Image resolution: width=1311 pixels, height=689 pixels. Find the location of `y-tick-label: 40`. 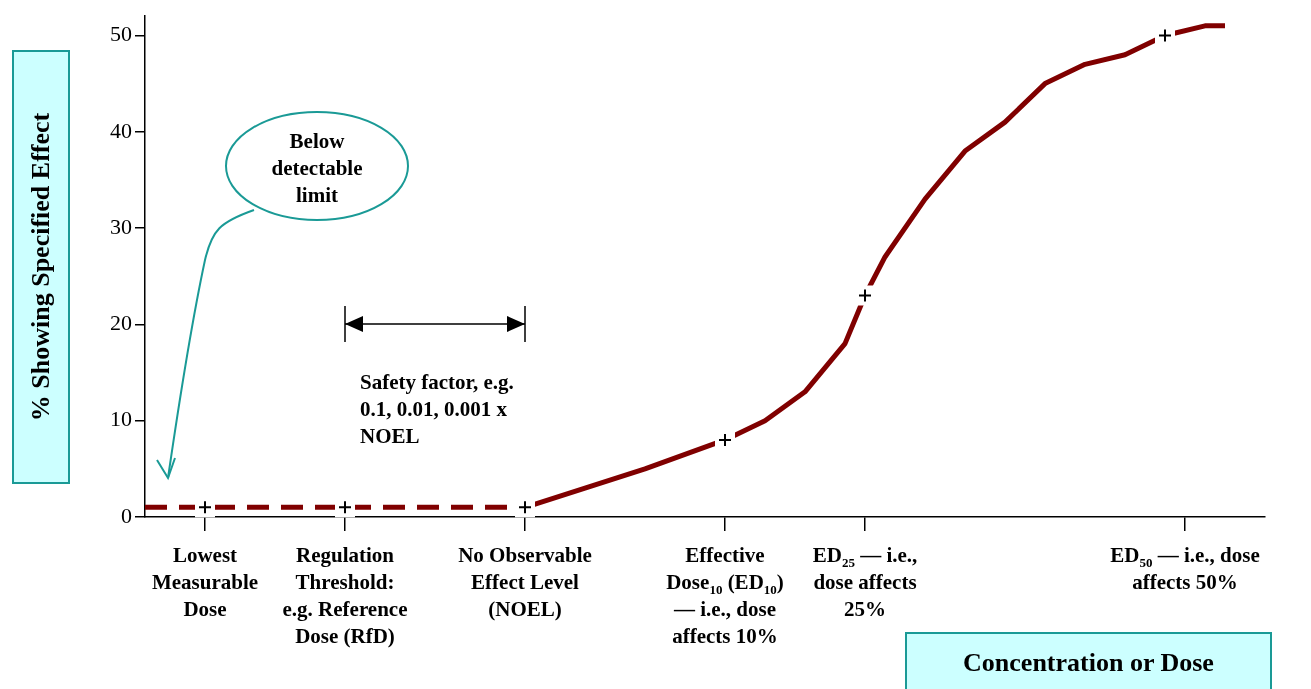

y-tick-label: 40 is located at coordinates (121, 130).